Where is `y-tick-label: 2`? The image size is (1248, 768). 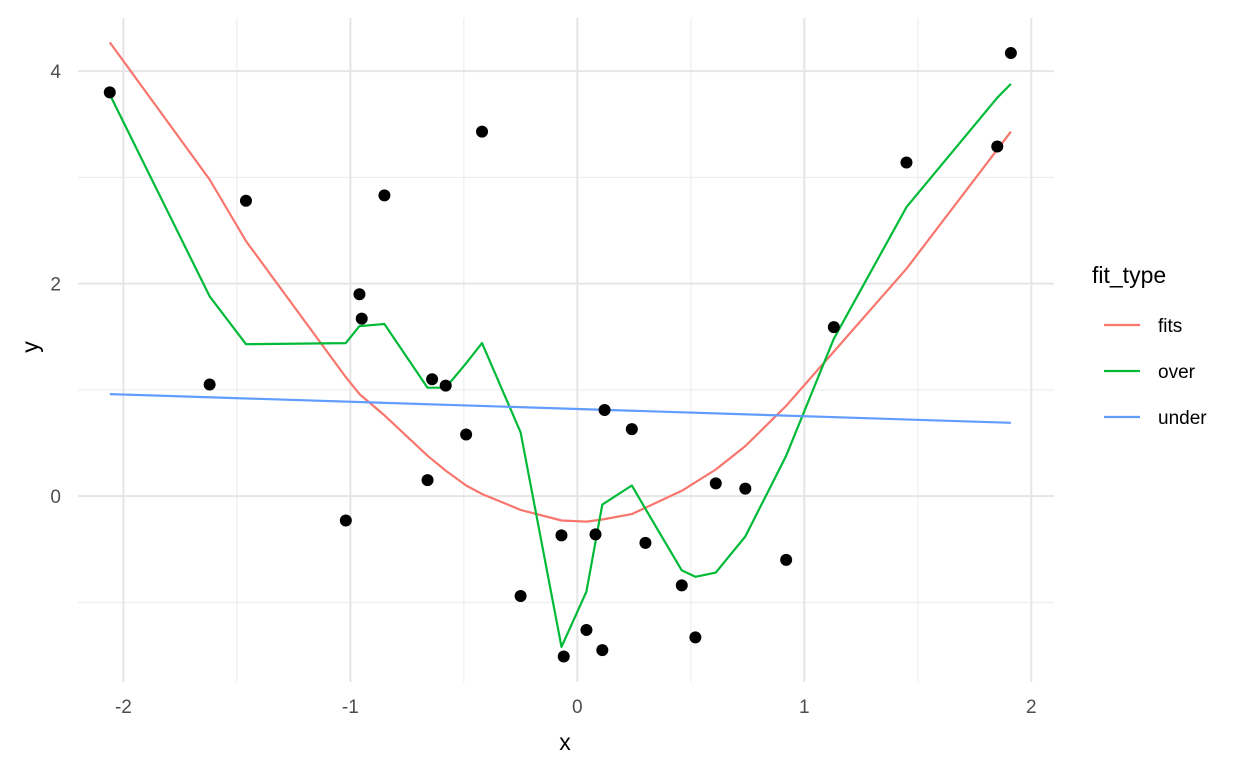
y-tick-label: 2 is located at coordinates (55, 285).